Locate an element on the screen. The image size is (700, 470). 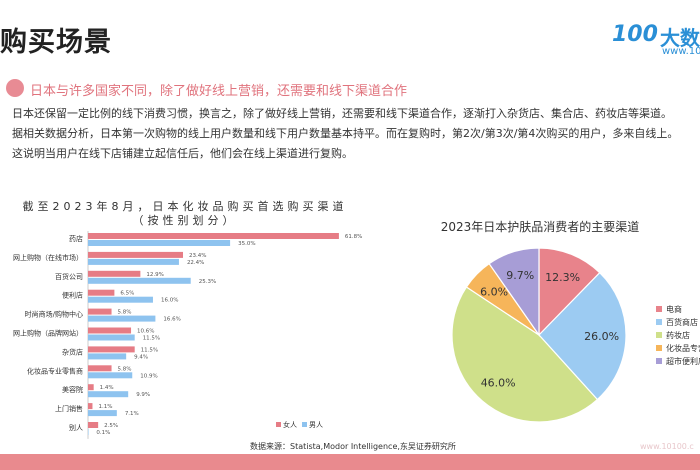
category-label: 美容院 is located at coordinates (72, 389).